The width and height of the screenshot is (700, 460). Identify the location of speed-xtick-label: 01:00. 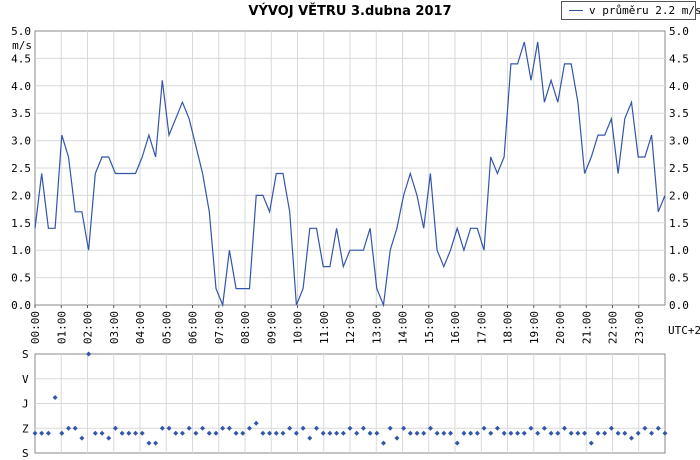
(61, 327).